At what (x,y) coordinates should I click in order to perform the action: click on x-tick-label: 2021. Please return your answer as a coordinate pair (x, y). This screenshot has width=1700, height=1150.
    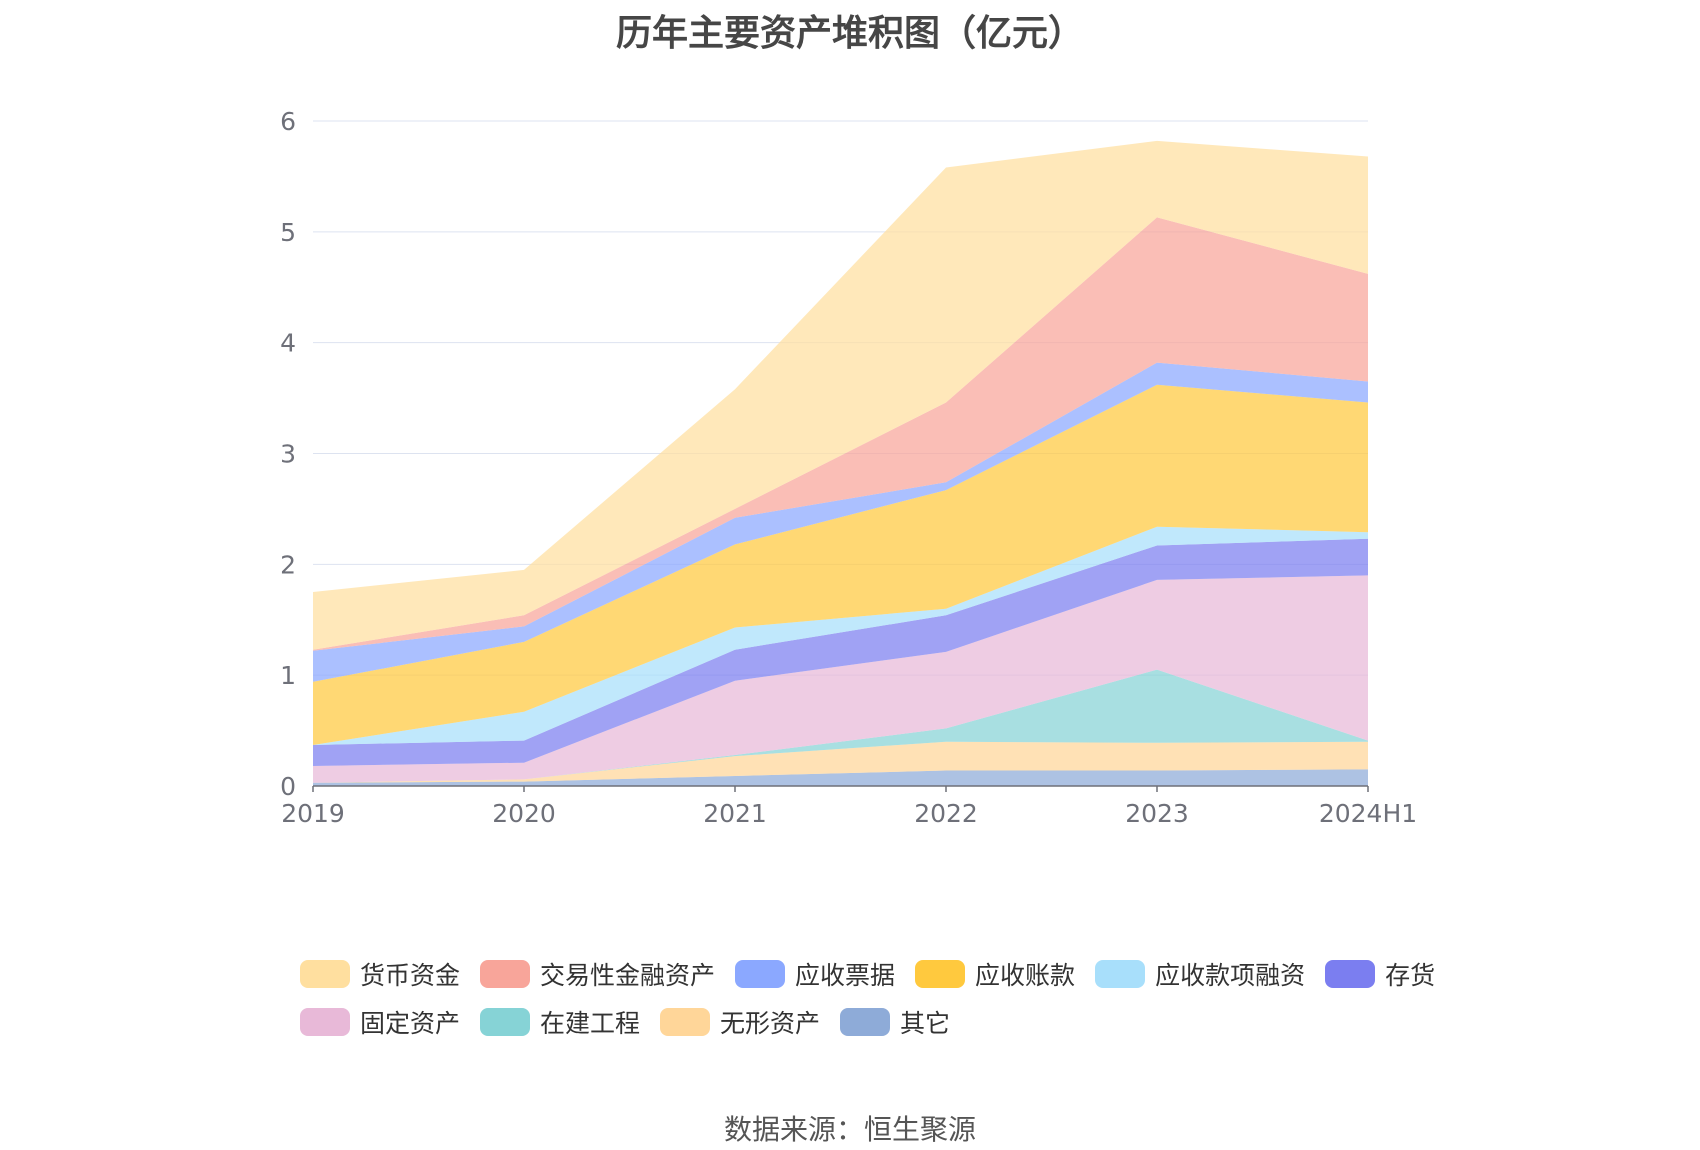
    Looking at the image, I should click on (735, 813).